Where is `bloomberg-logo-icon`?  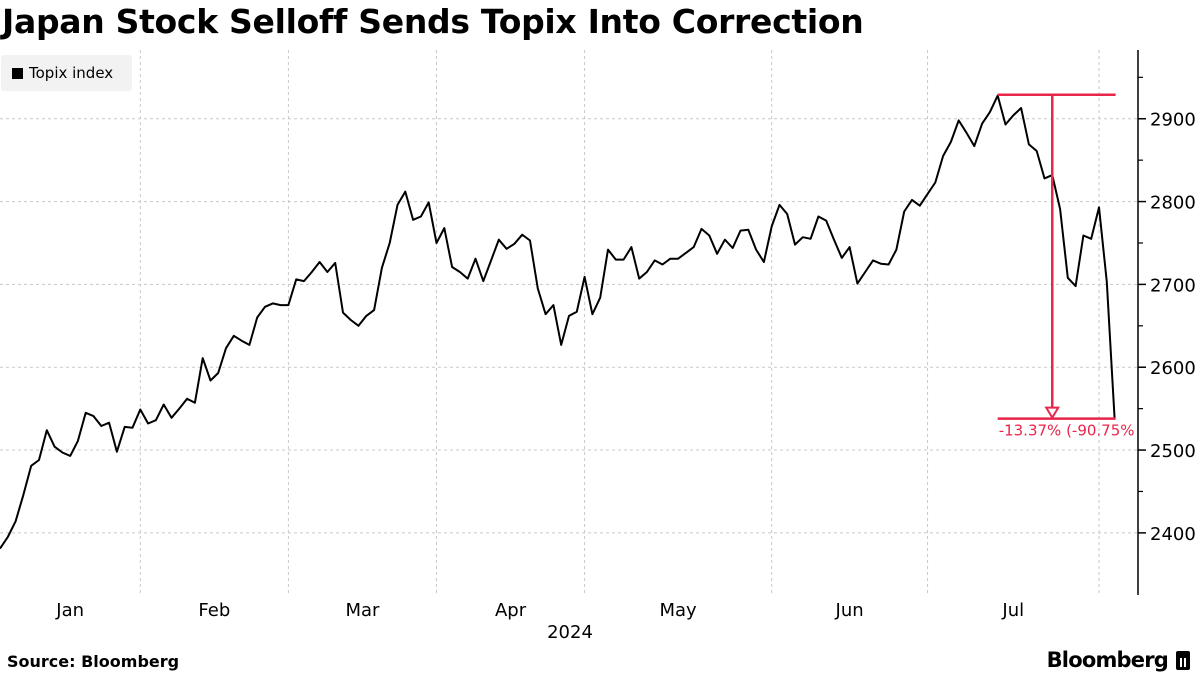 bloomberg-logo-icon is located at coordinates (1183, 660).